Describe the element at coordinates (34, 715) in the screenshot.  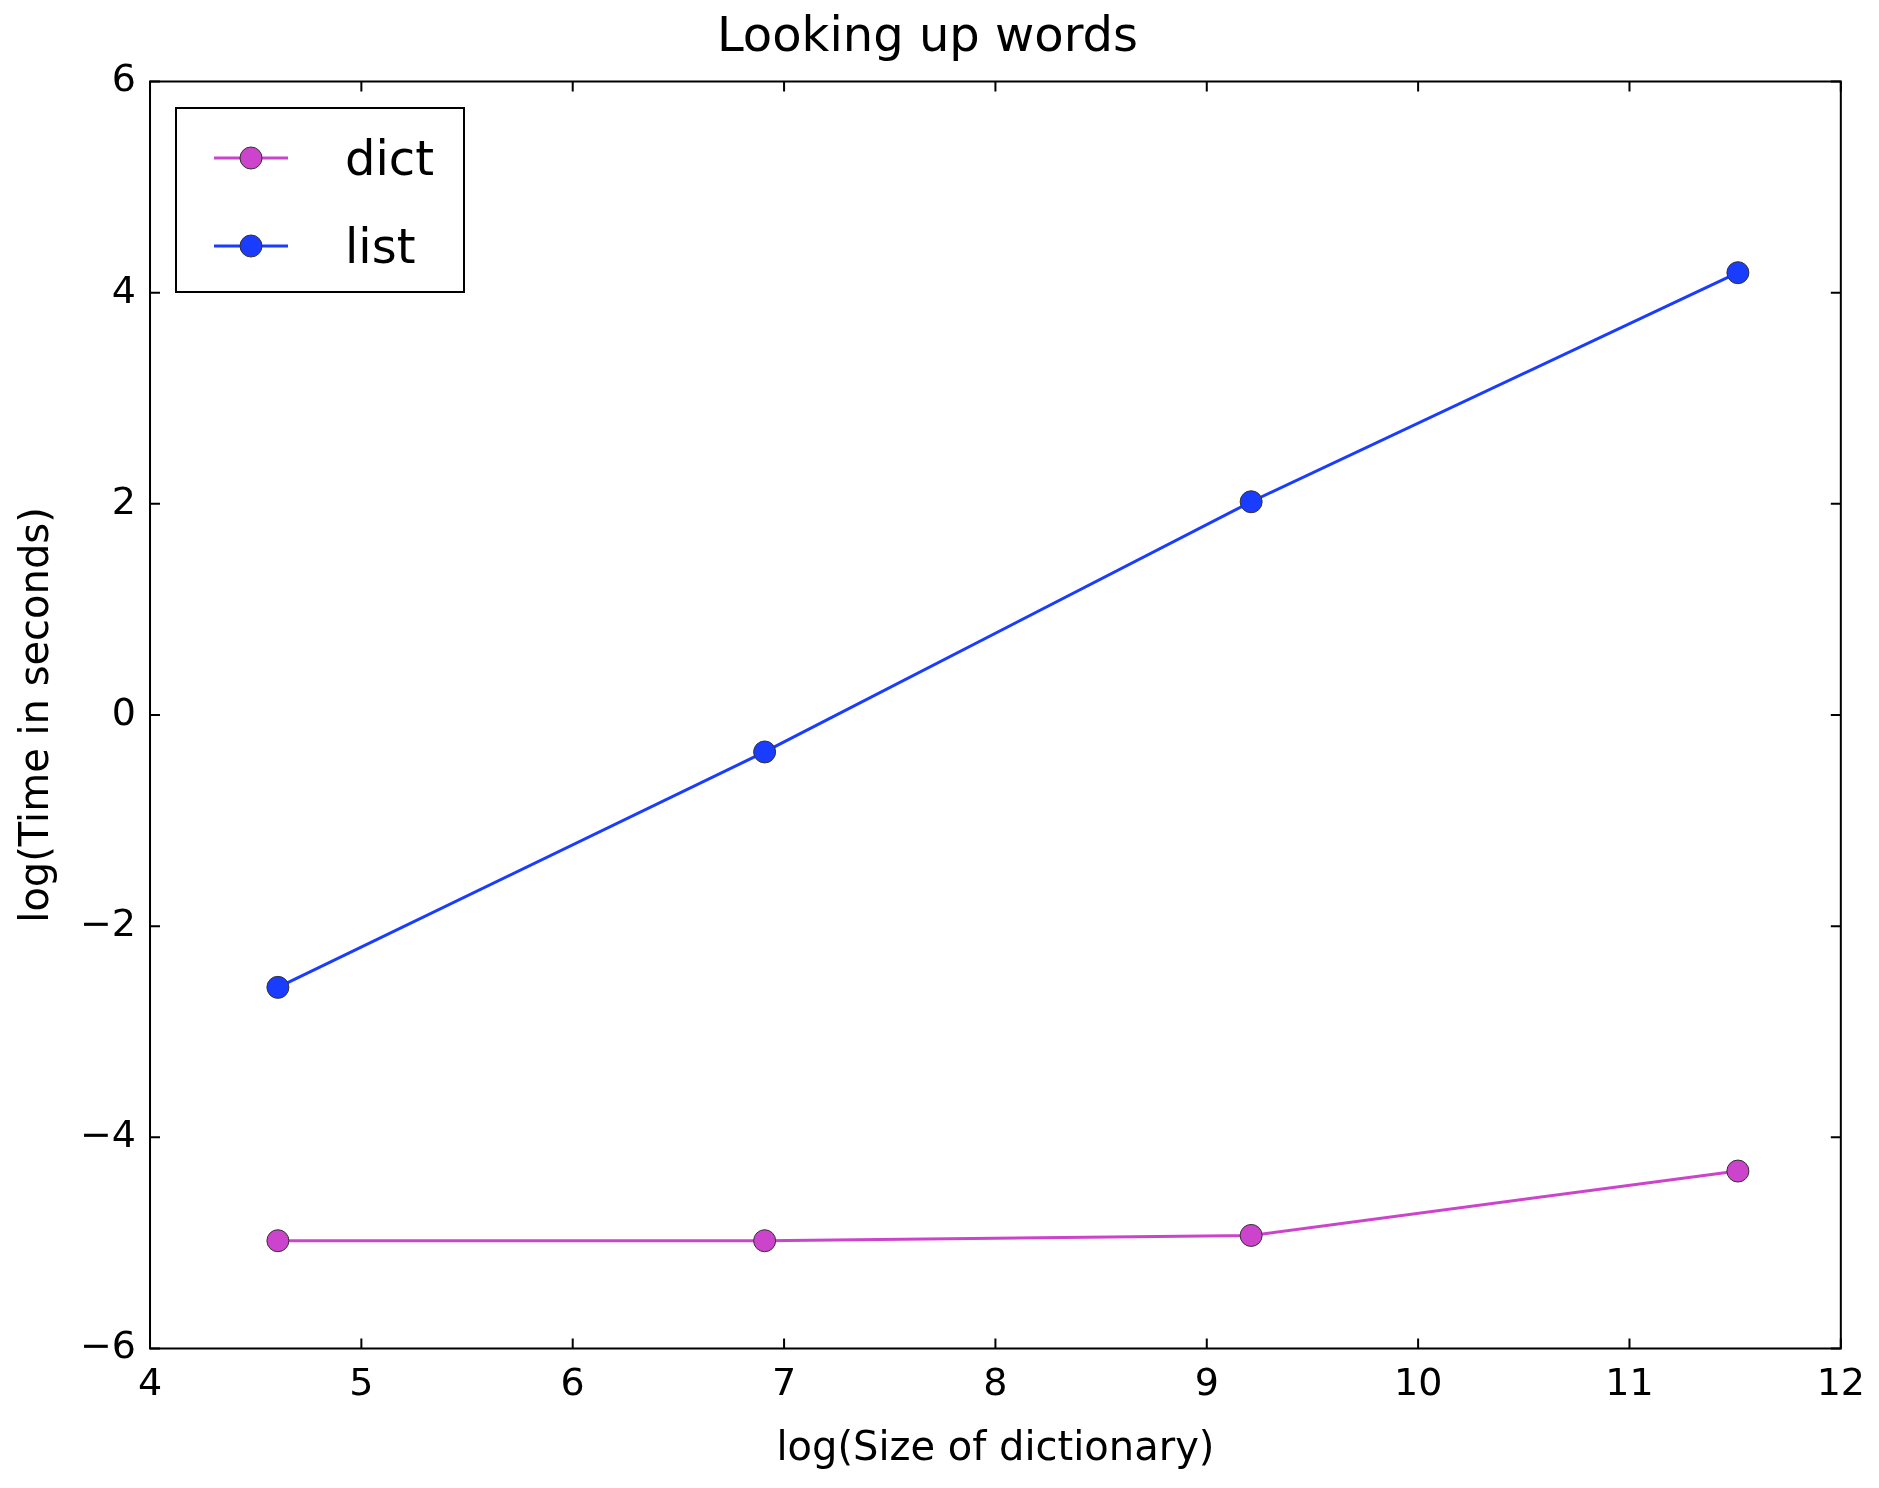
I see `y-axis-title: log(Time in seconds)` at that location.